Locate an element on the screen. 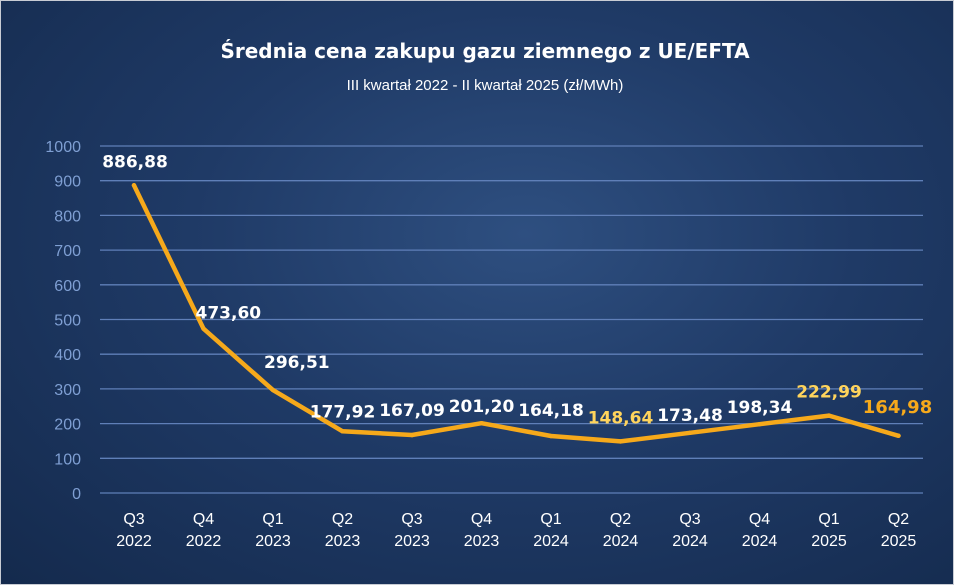 This screenshot has height=585, width=954. x-tick-label: Q2 2025 is located at coordinates (899, 530).